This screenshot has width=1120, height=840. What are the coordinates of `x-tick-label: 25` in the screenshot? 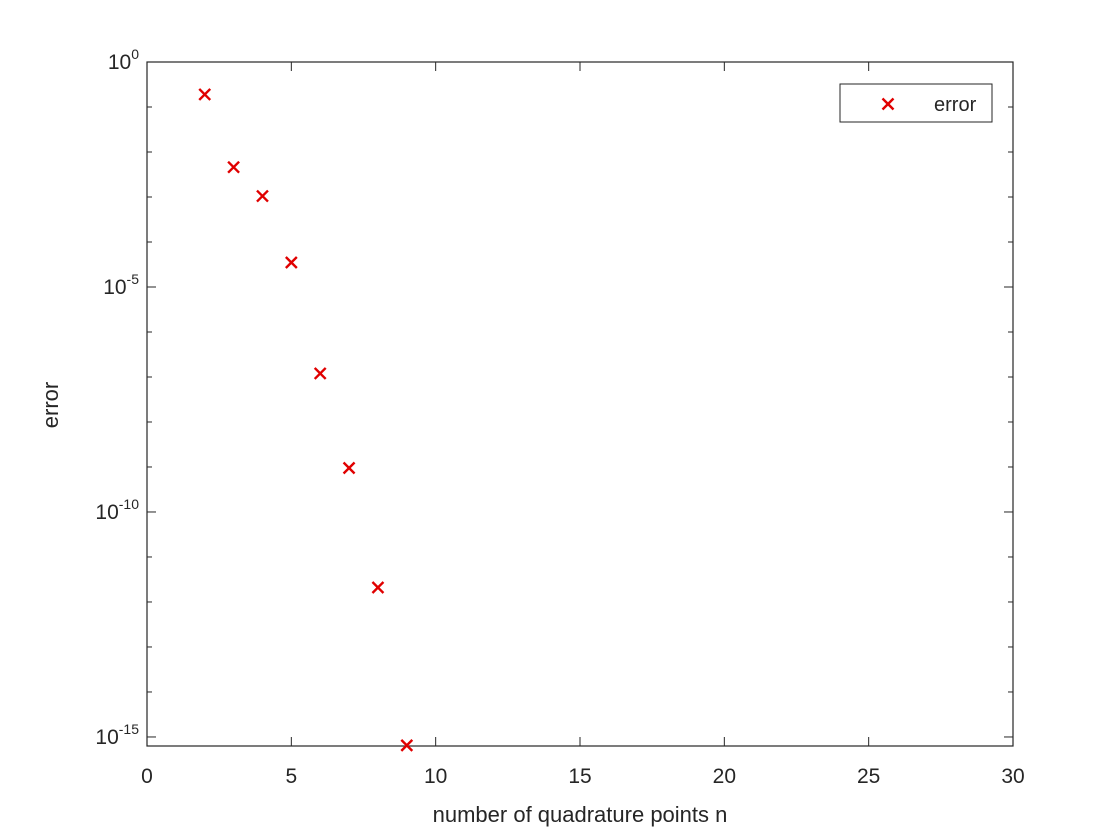 It's located at (868, 776).